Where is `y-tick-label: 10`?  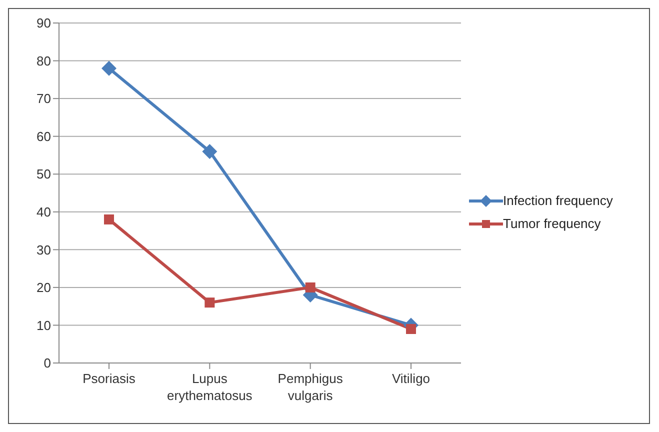
y-tick-label: 10 is located at coordinates (43, 325).